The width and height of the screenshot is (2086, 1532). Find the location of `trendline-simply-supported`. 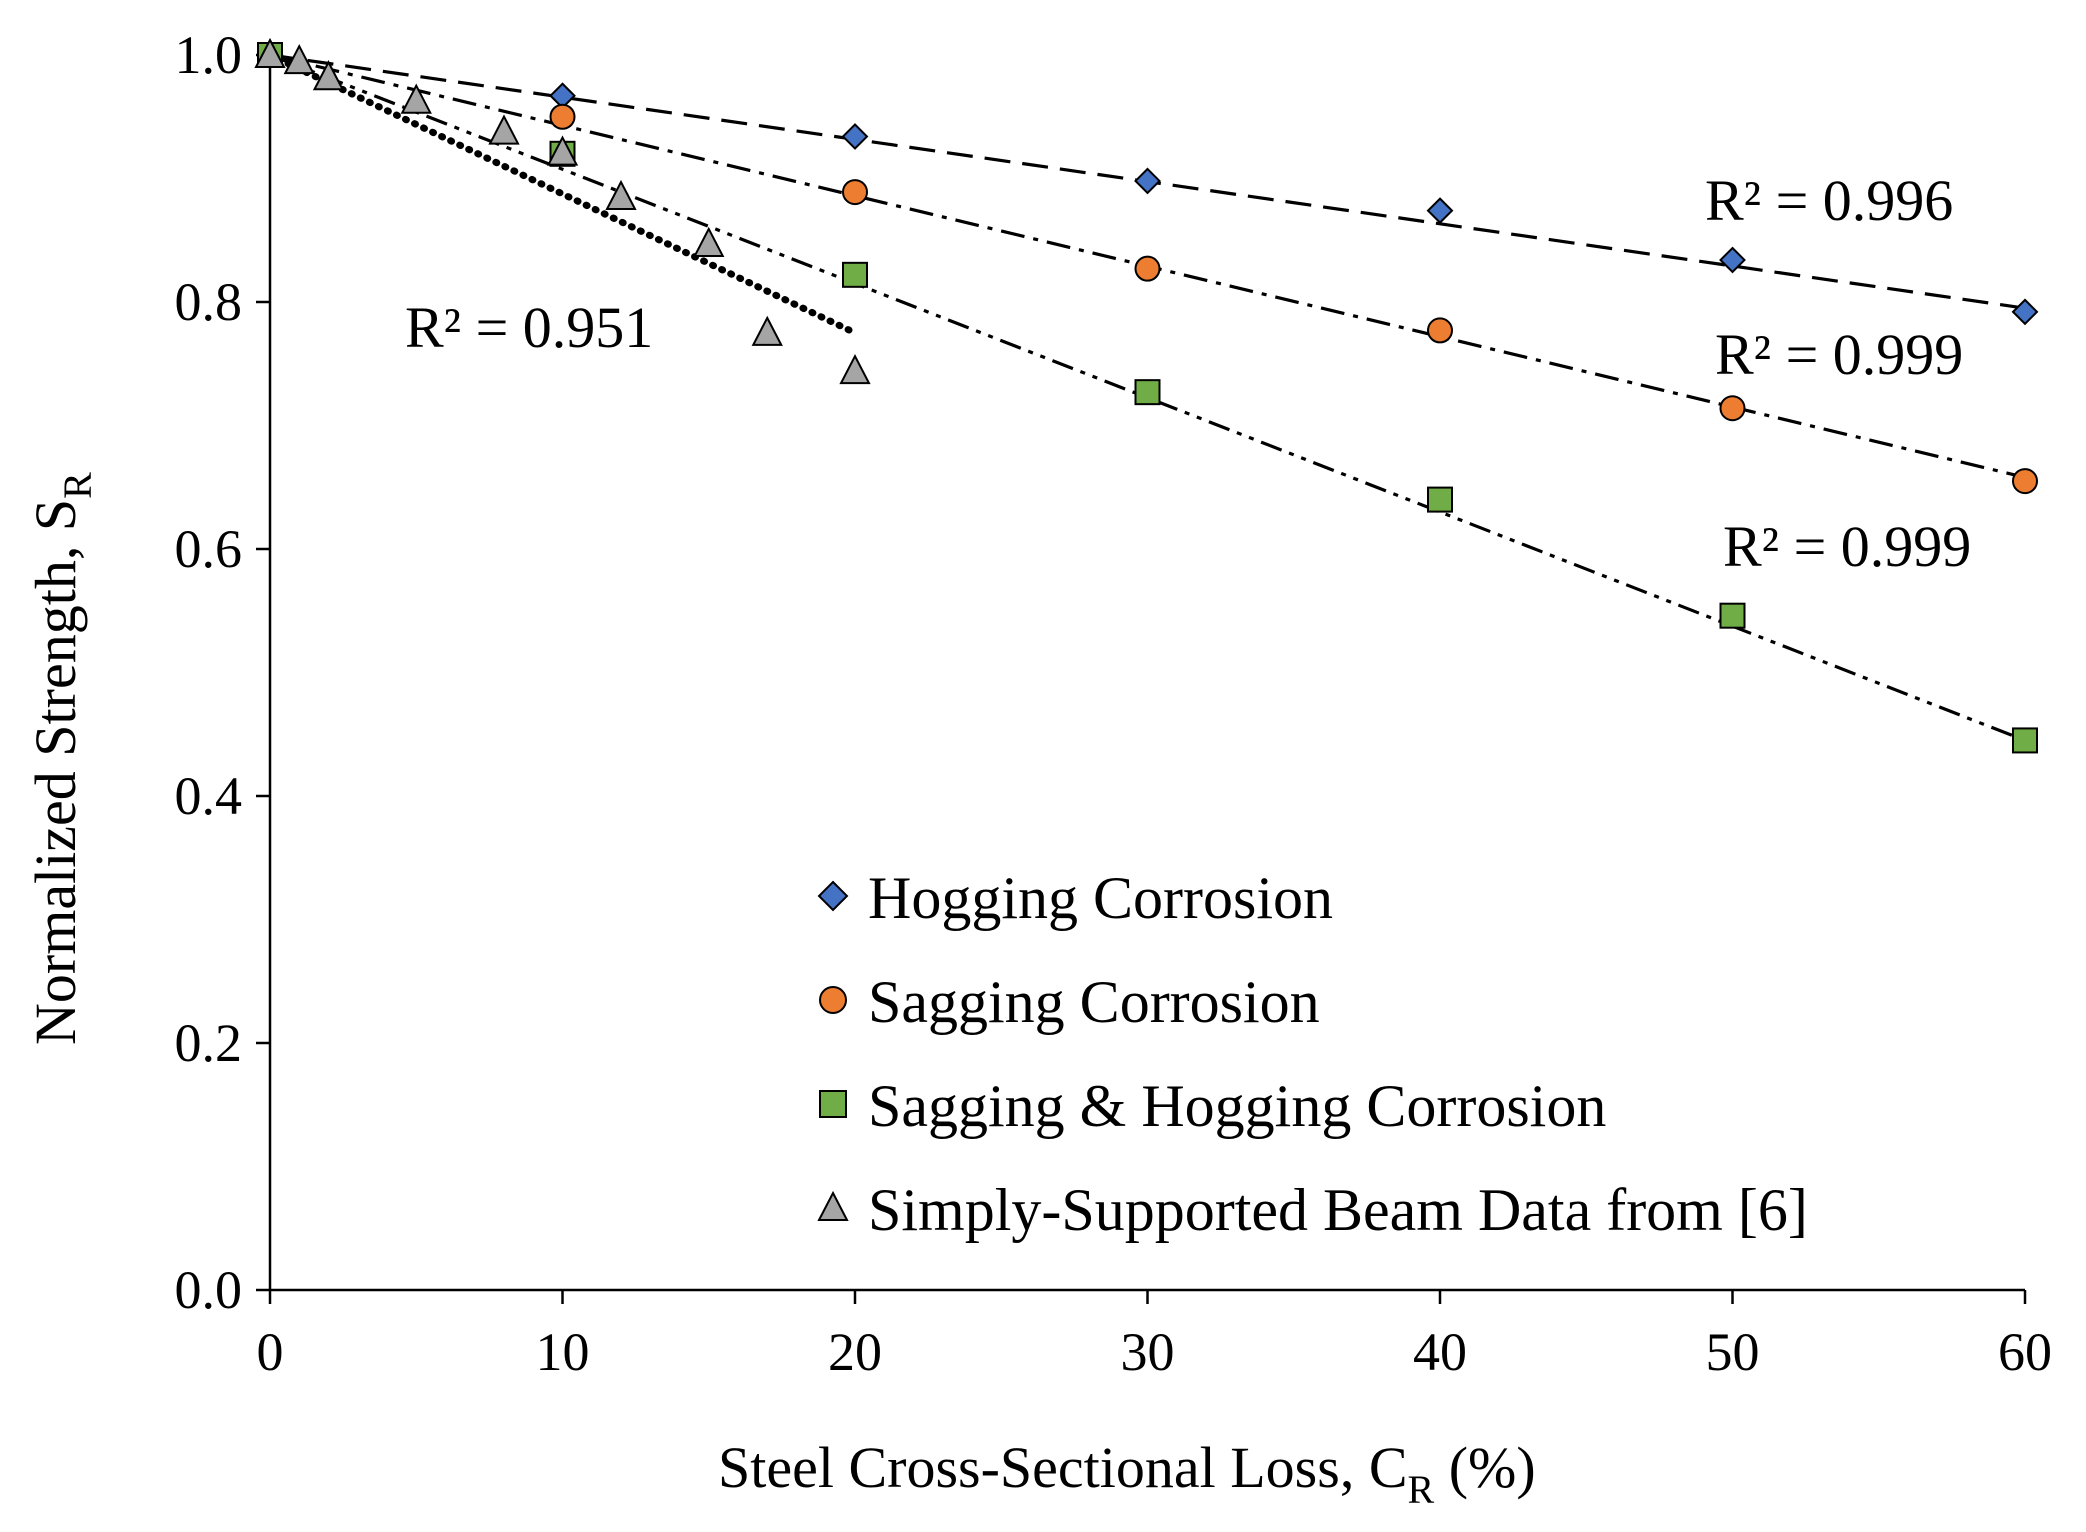

trendline-simply-supported is located at coordinates (562, 194).